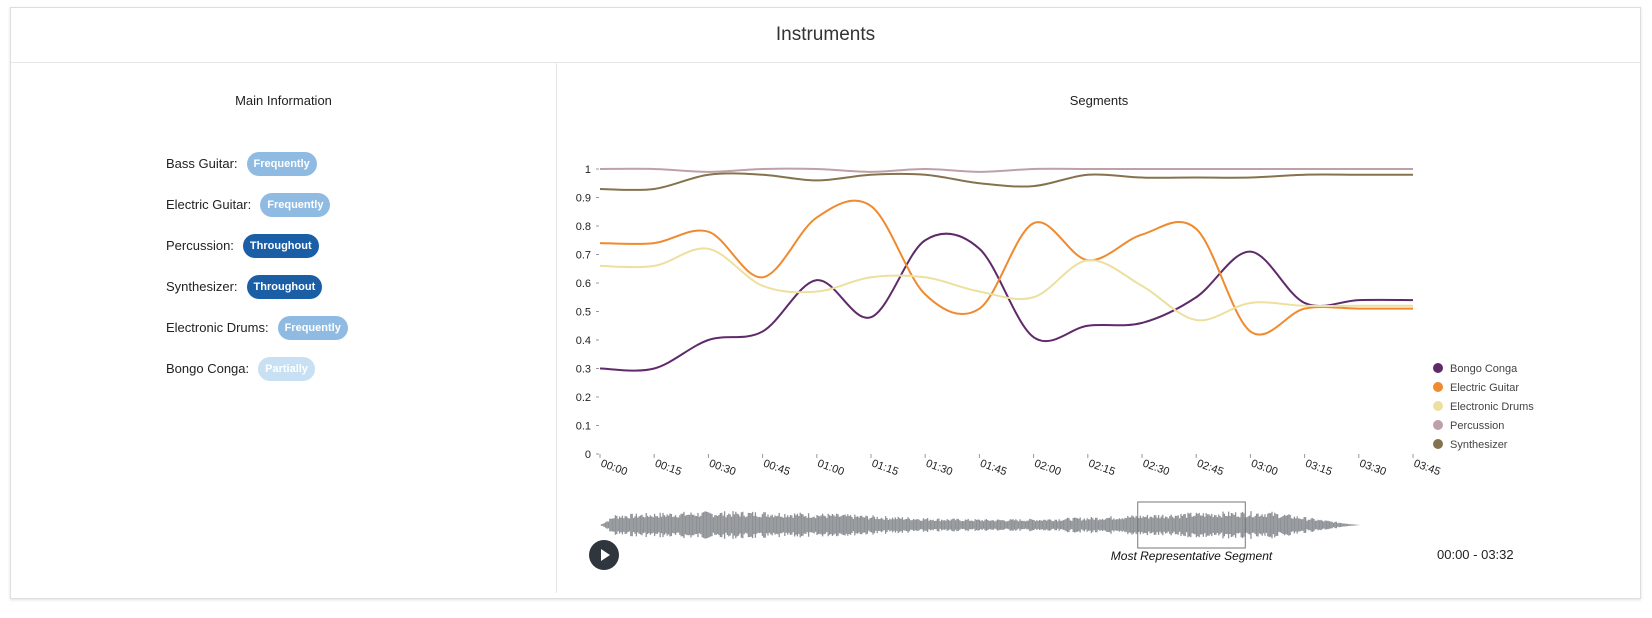  I want to click on instrument-name: Synthesizer:, so click(202, 286).